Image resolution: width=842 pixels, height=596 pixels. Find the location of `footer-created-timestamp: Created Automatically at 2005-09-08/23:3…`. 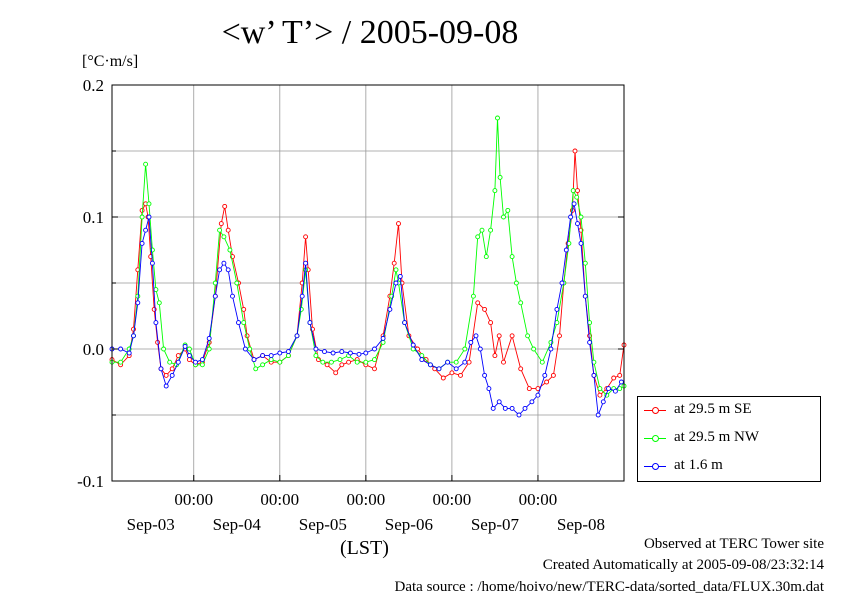

footer-created-timestamp: Created Automatically at 2005-09-08/23:3… is located at coordinates (683, 565).